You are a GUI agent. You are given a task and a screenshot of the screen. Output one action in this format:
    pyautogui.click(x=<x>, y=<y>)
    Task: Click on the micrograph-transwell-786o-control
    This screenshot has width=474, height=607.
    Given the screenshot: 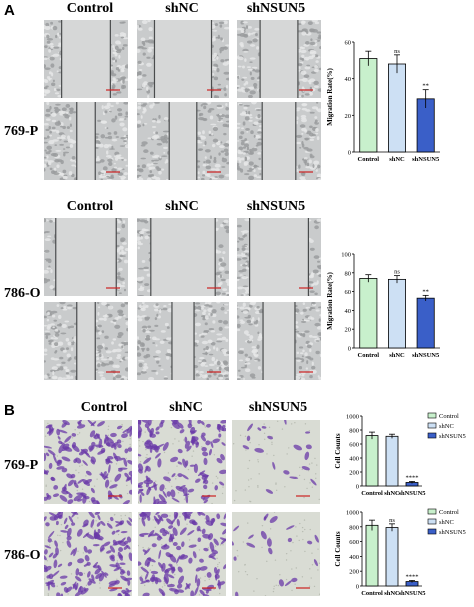 What is the action you would take?
    pyautogui.click(x=88, y=554)
    